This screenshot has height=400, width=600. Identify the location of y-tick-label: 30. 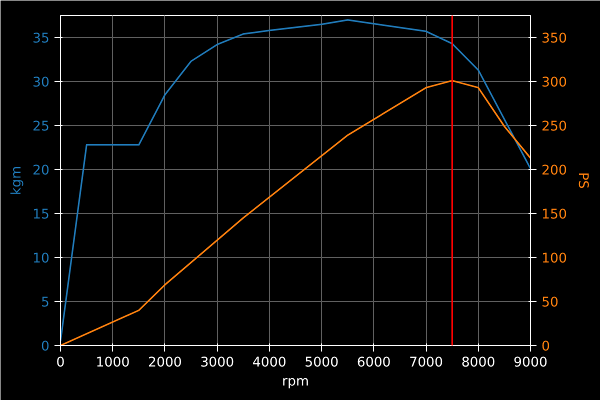
(41, 83).